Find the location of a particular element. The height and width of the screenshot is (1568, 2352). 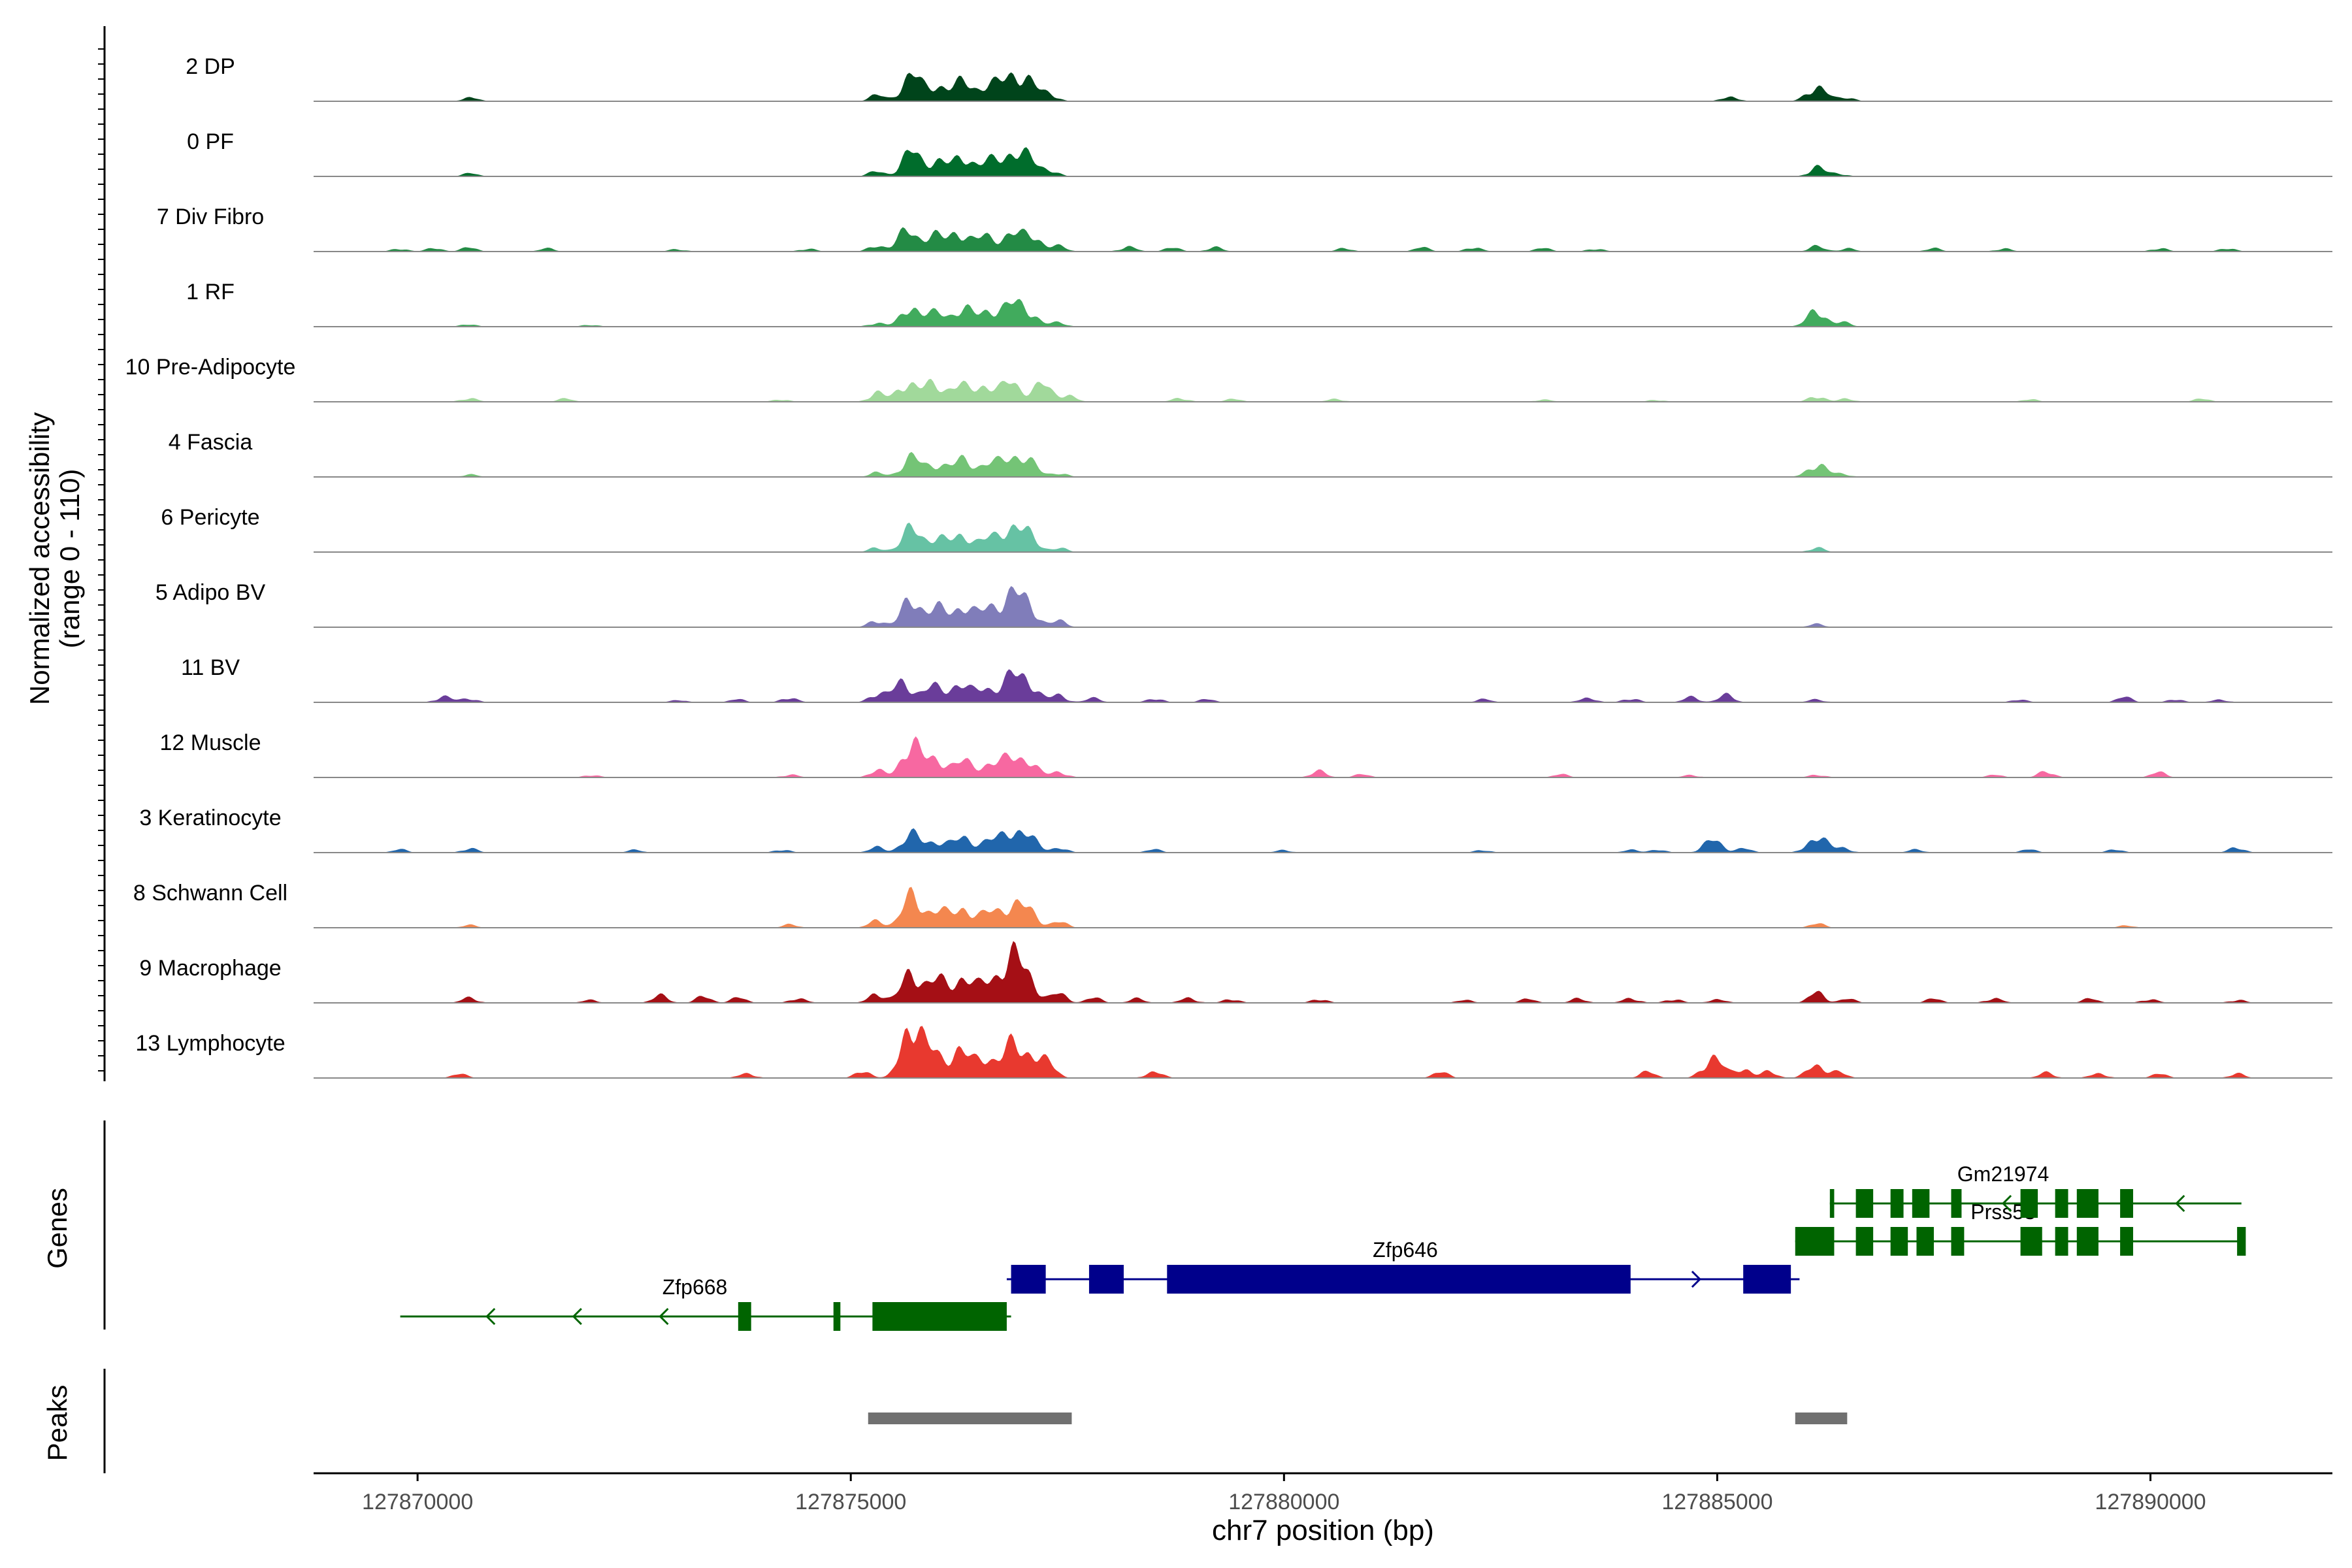

gene-zfp646: Zfp646 is located at coordinates (1403, 1266).